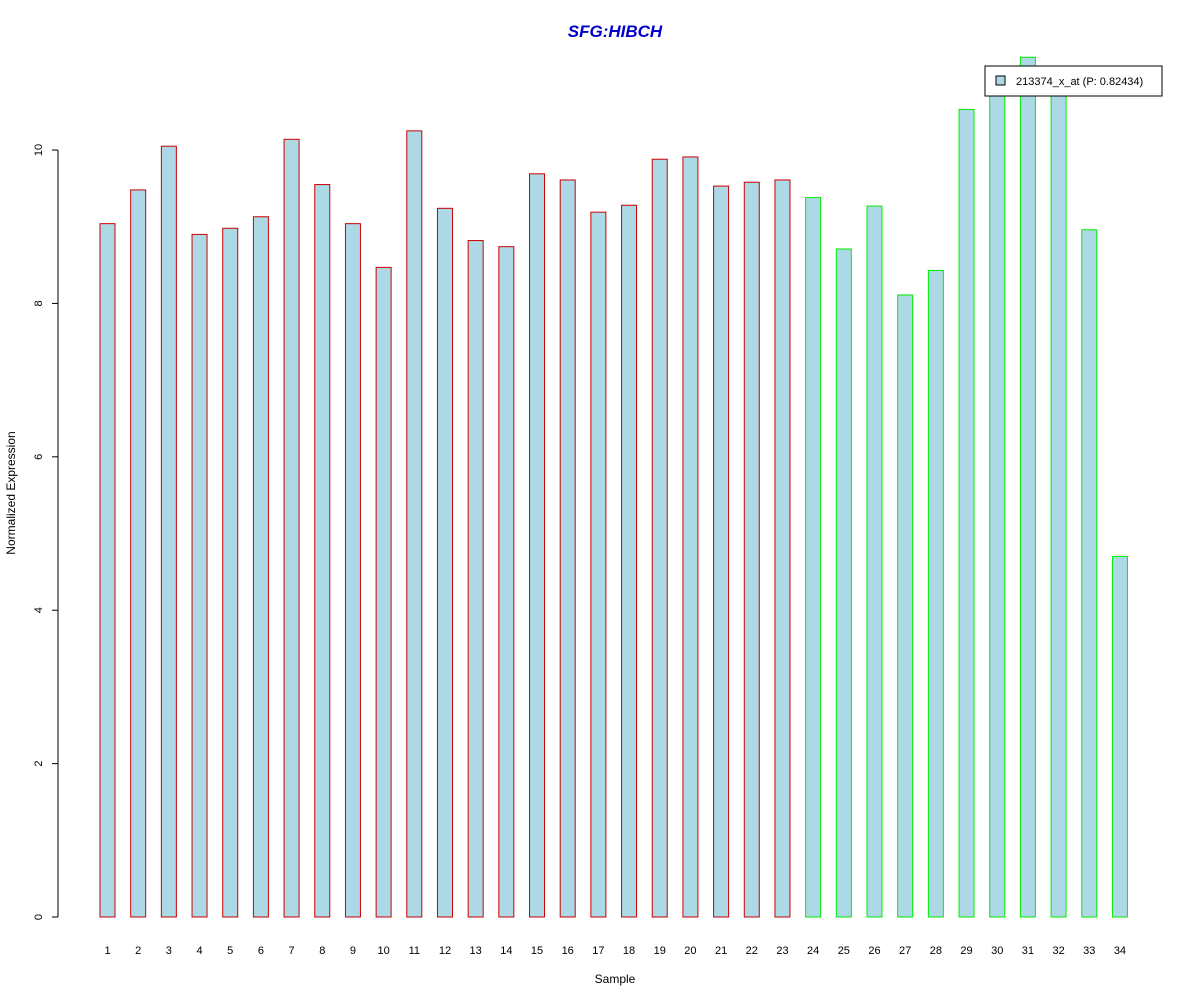 The height and width of the screenshot is (1000, 1200). I want to click on x-tick-label: 15, so click(537, 951).